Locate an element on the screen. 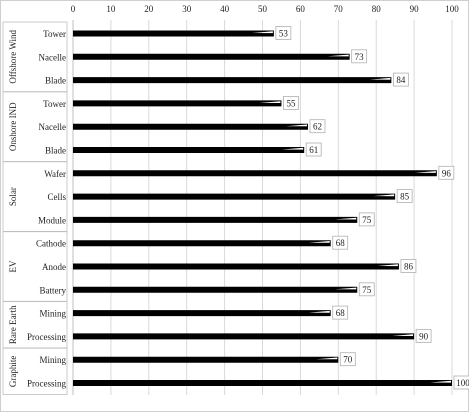 This screenshot has height=412, width=469. value-label: 75 is located at coordinates (367, 290).